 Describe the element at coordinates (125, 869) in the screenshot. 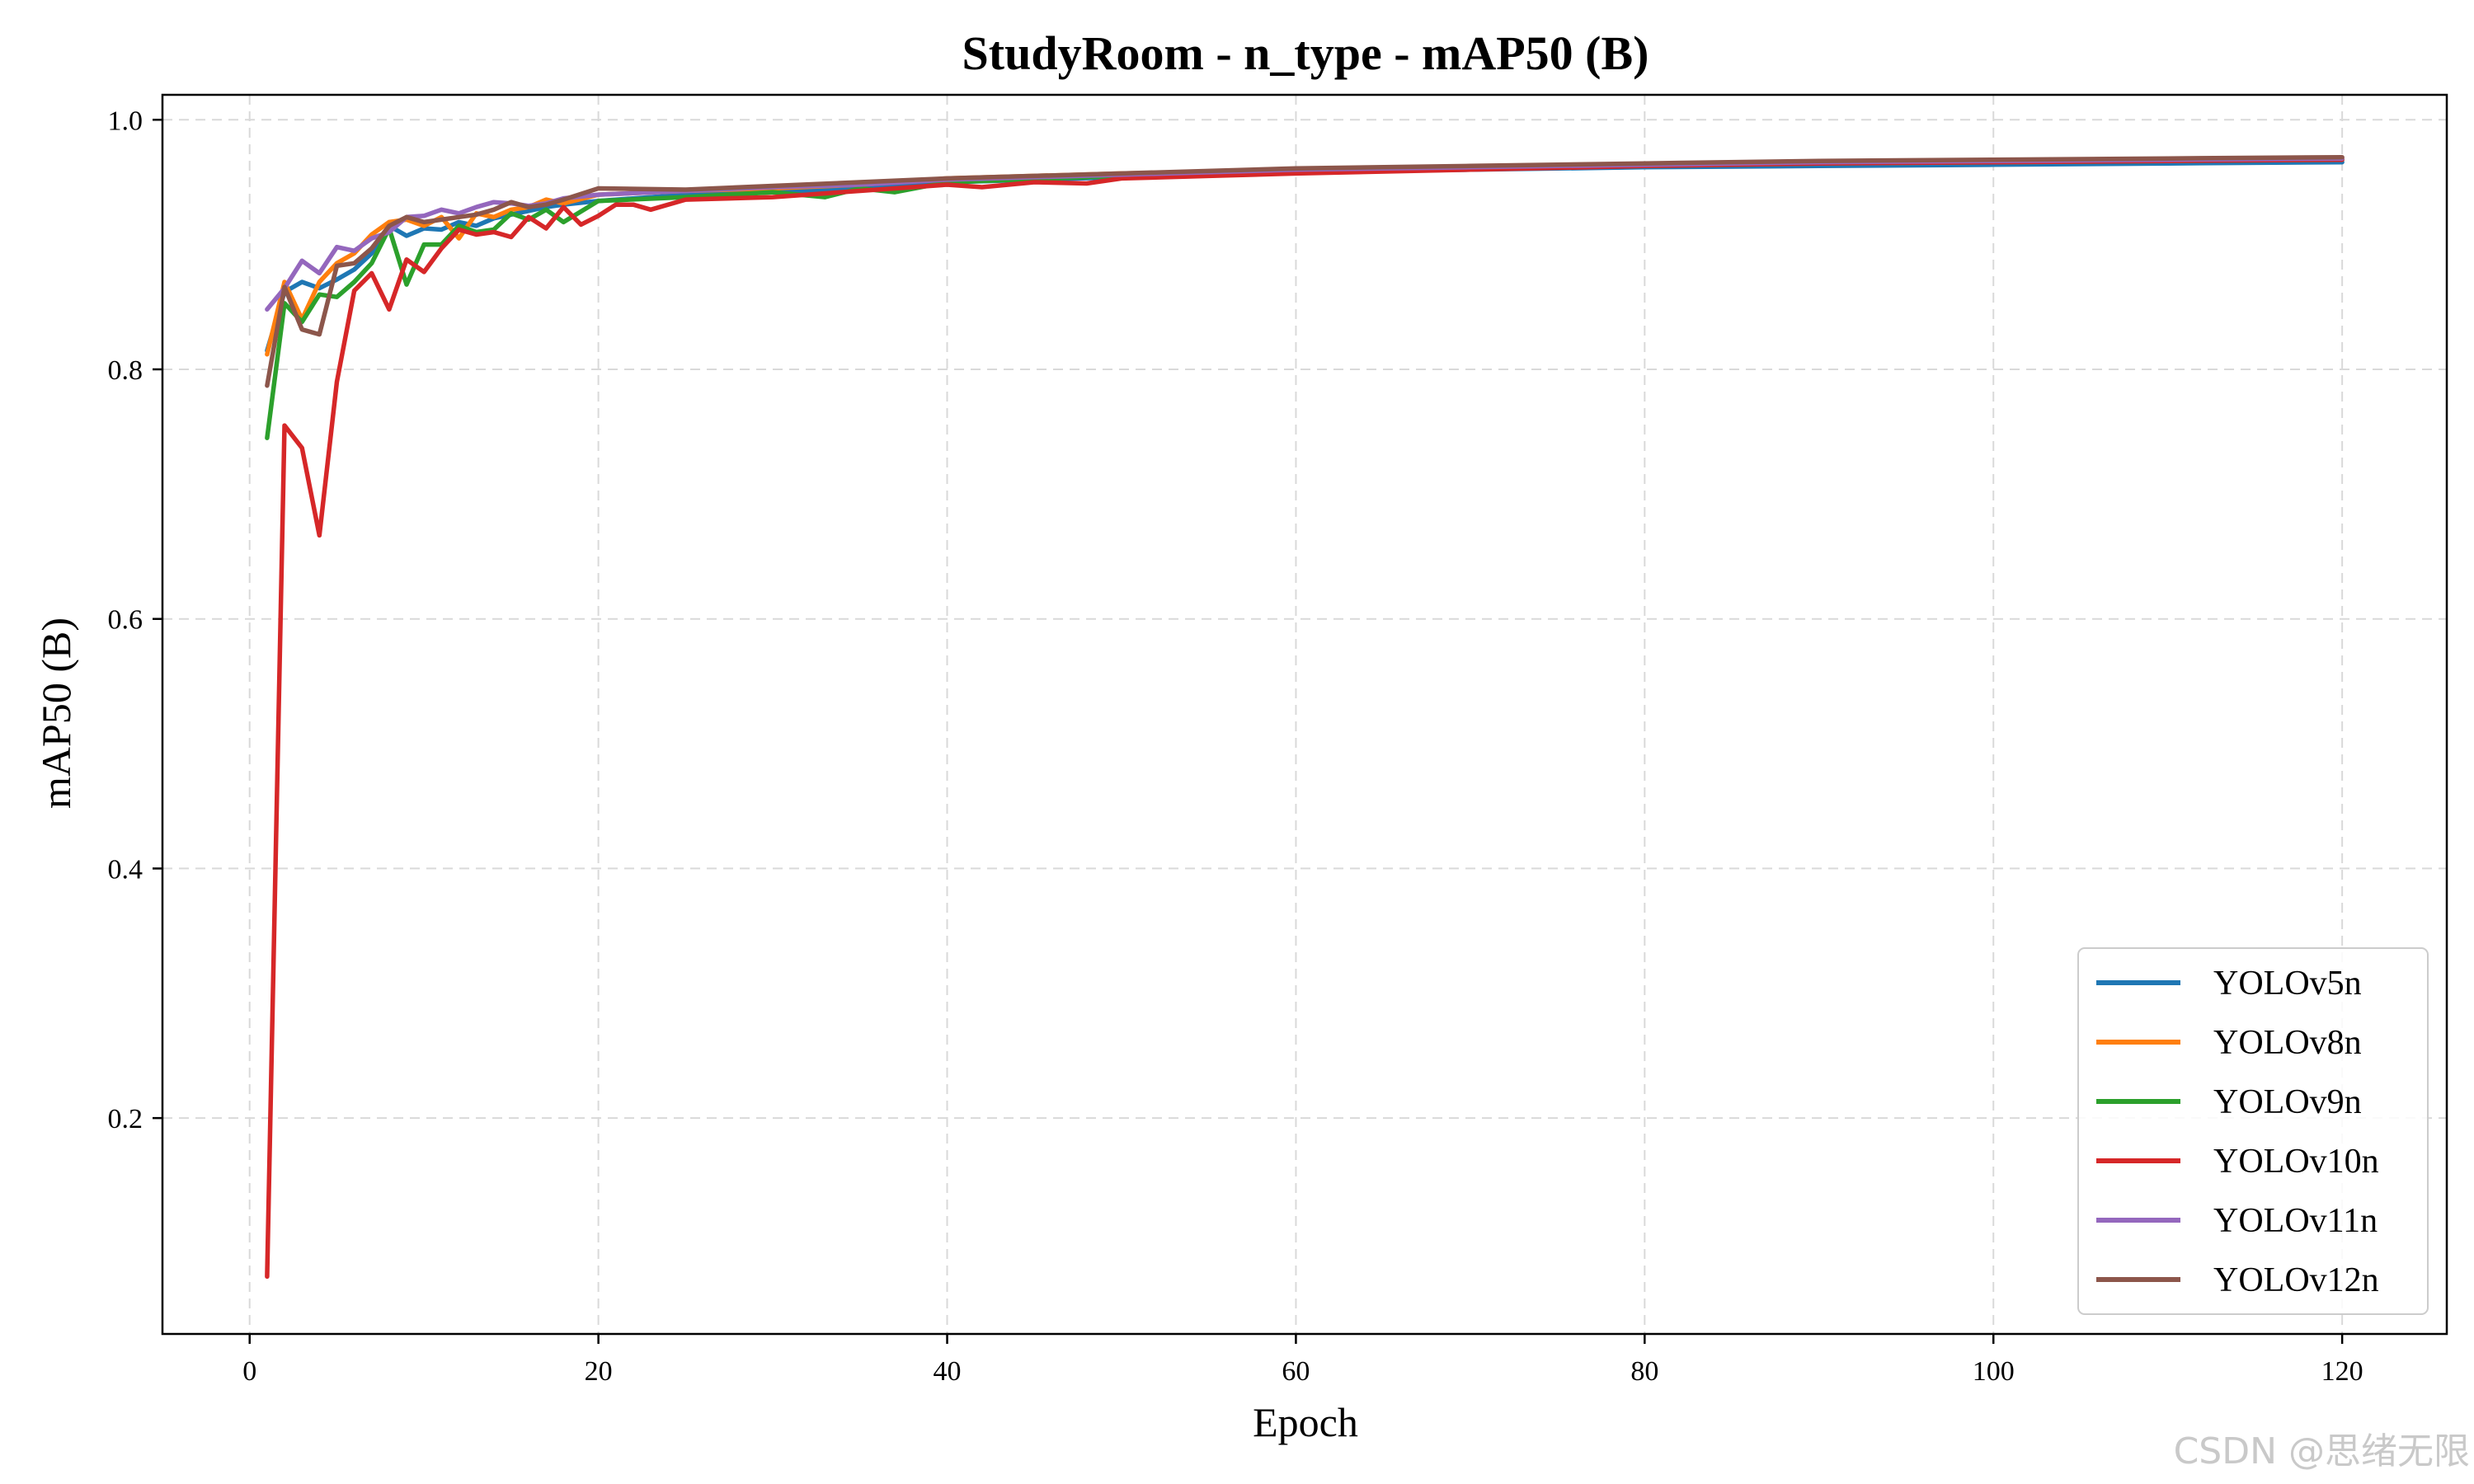

I see `y-tick-label: 0.4` at that location.